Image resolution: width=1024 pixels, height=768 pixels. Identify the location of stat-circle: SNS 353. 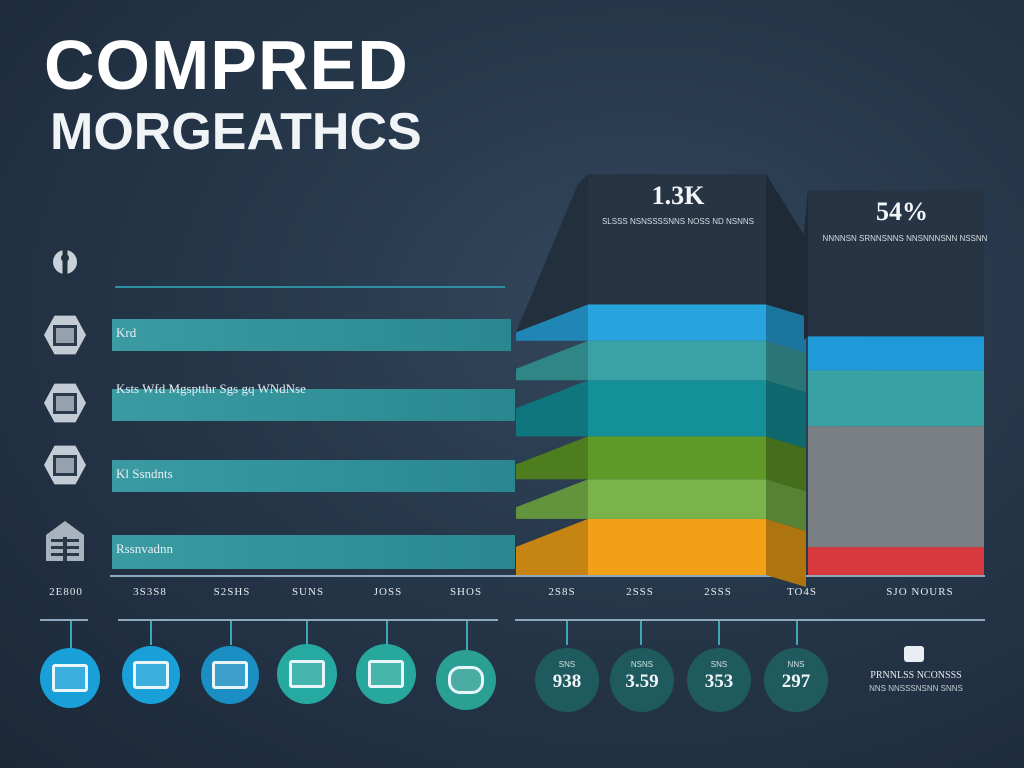
(719, 680).